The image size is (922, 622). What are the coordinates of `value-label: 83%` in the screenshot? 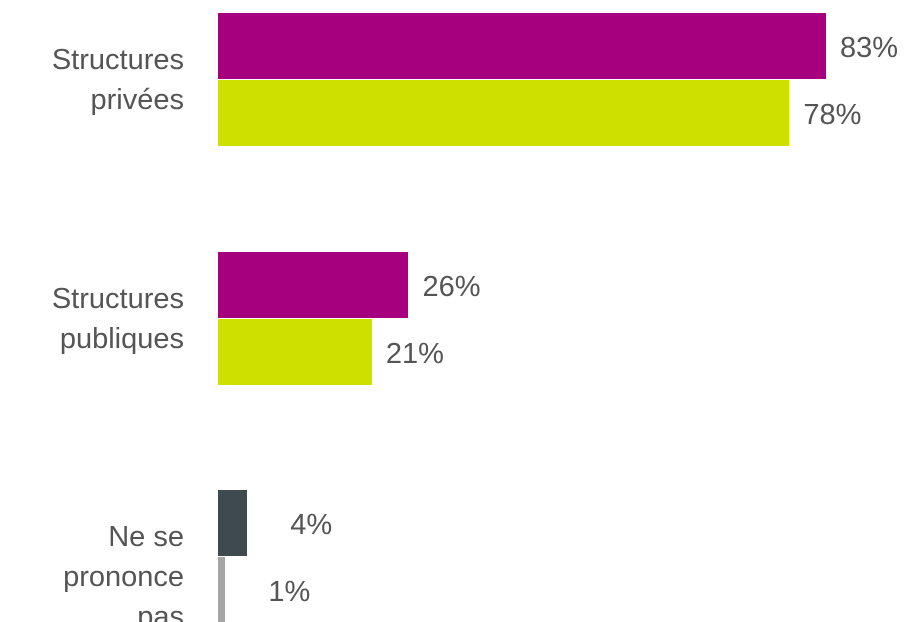 It's located at (869, 48).